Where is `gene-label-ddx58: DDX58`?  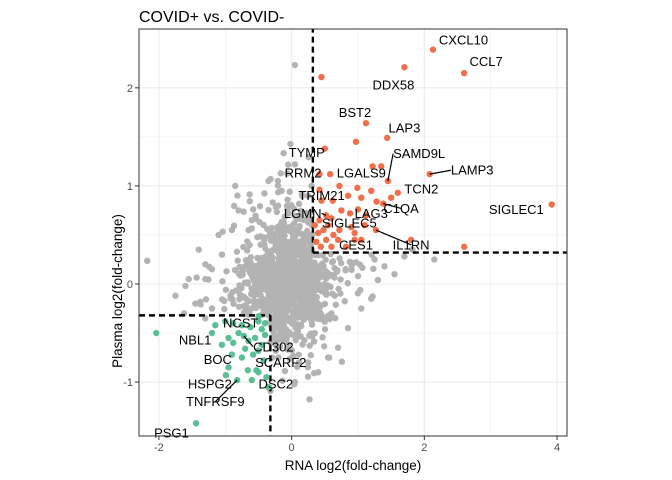
gene-label-ddx58: DDX58 is located at coordinates (393, 84).